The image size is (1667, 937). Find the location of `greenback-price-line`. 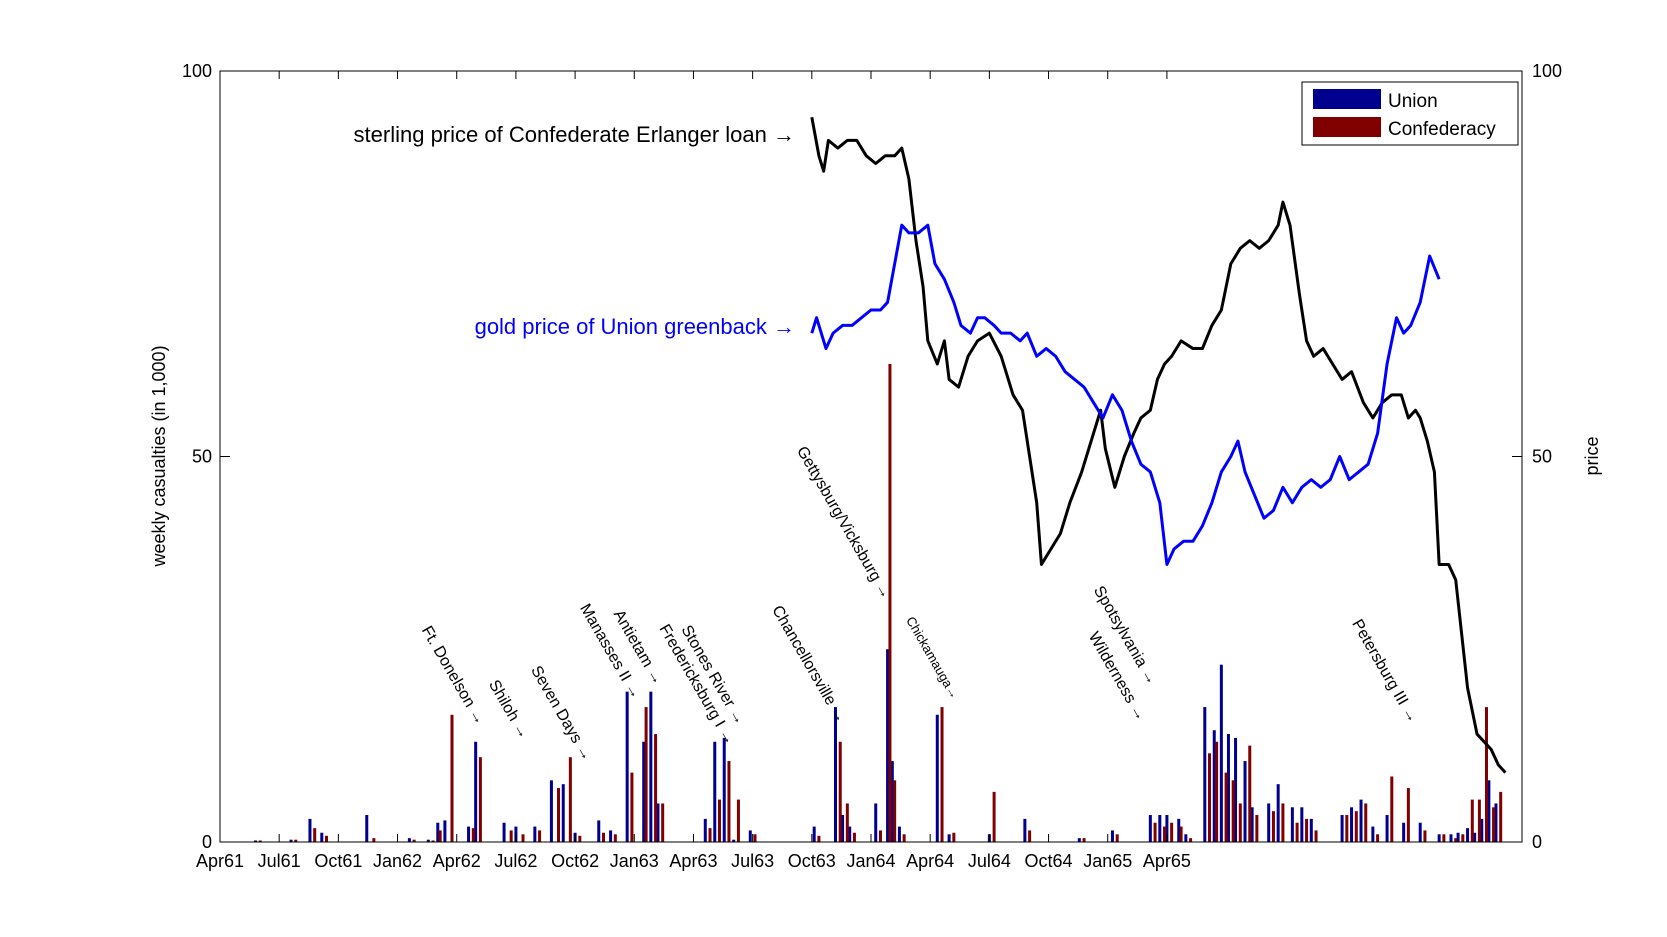

greenback-price-line is located at coordinates (1125, 394).